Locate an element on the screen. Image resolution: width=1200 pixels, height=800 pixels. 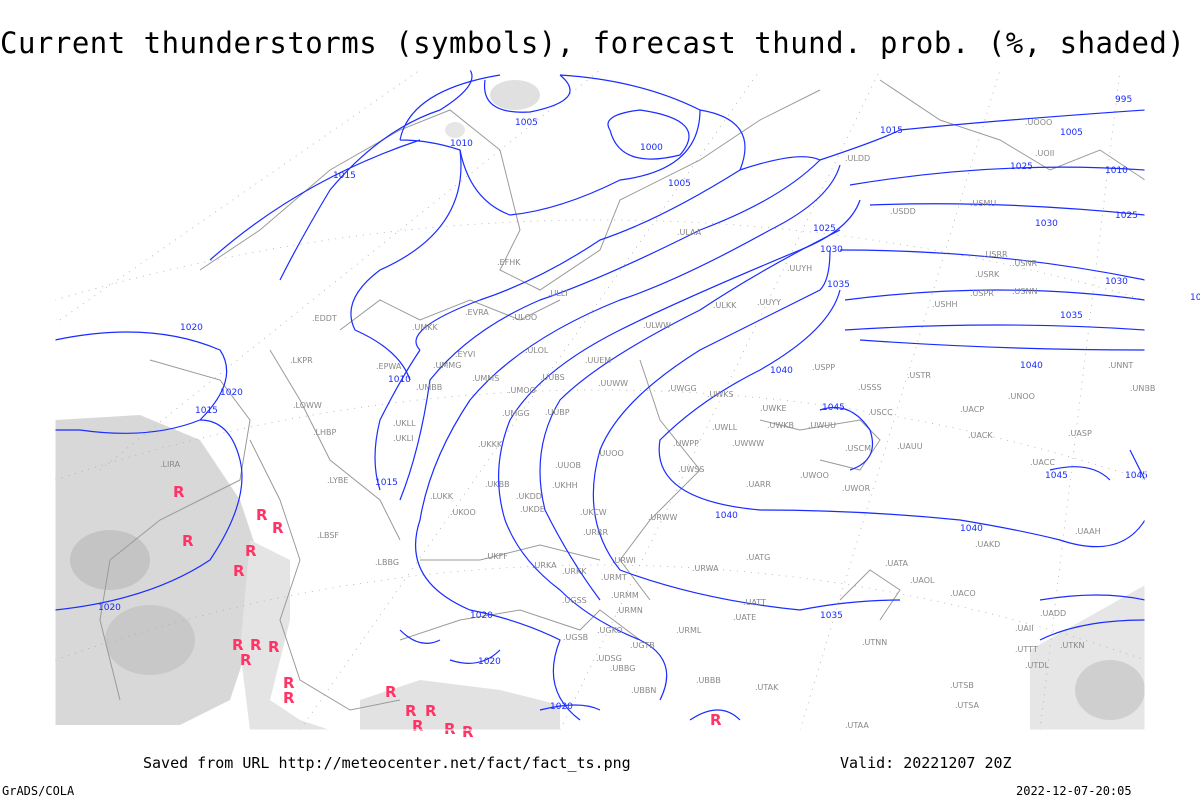
station-label: .UWKS is located at coordinates (720, 394).